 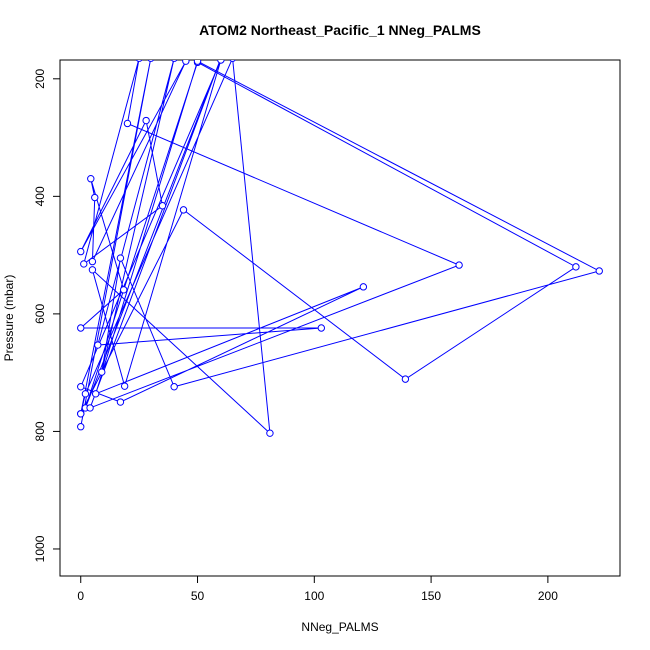 What do you see at coordinates (40, 78) in the screenshot?
I see `y-tick-label: 200` at bounding box center [40, 78].